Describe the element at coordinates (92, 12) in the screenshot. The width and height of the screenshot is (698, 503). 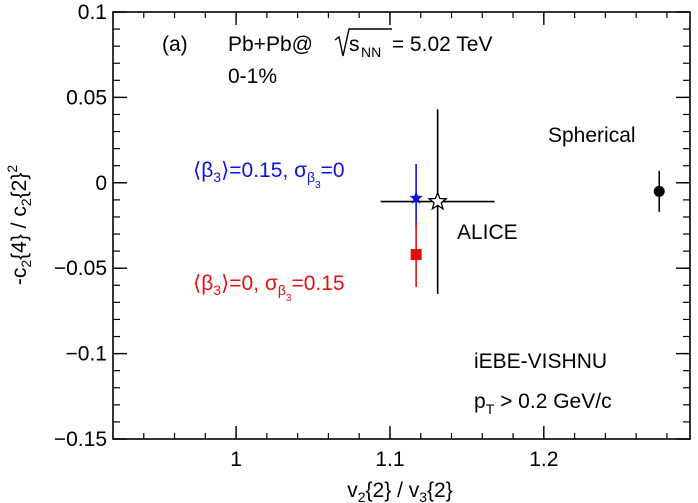
I see `y-tick-label: 0.1` at that location.